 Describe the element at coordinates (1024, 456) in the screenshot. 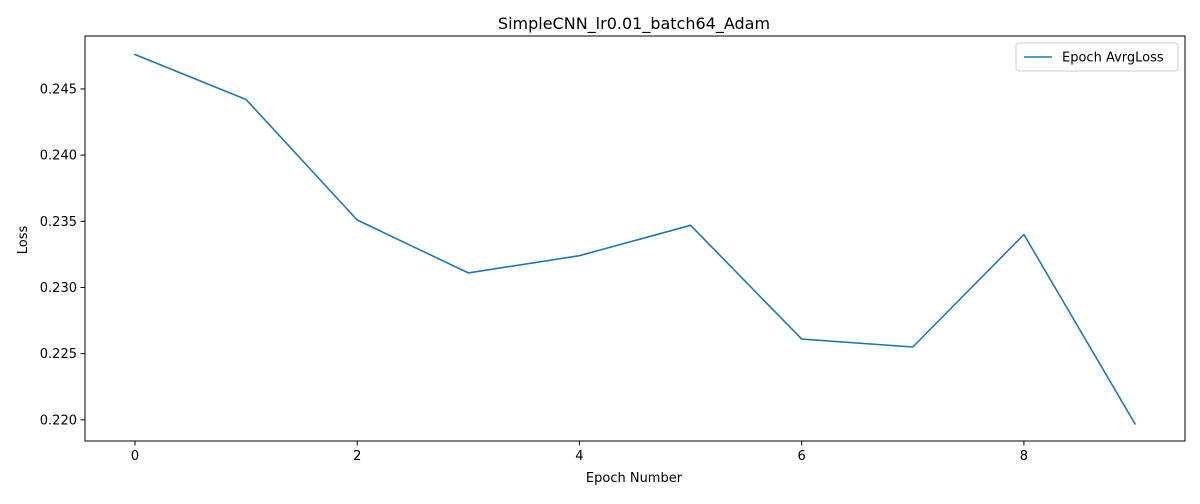

I see `x-tick-label: 8` at that location.